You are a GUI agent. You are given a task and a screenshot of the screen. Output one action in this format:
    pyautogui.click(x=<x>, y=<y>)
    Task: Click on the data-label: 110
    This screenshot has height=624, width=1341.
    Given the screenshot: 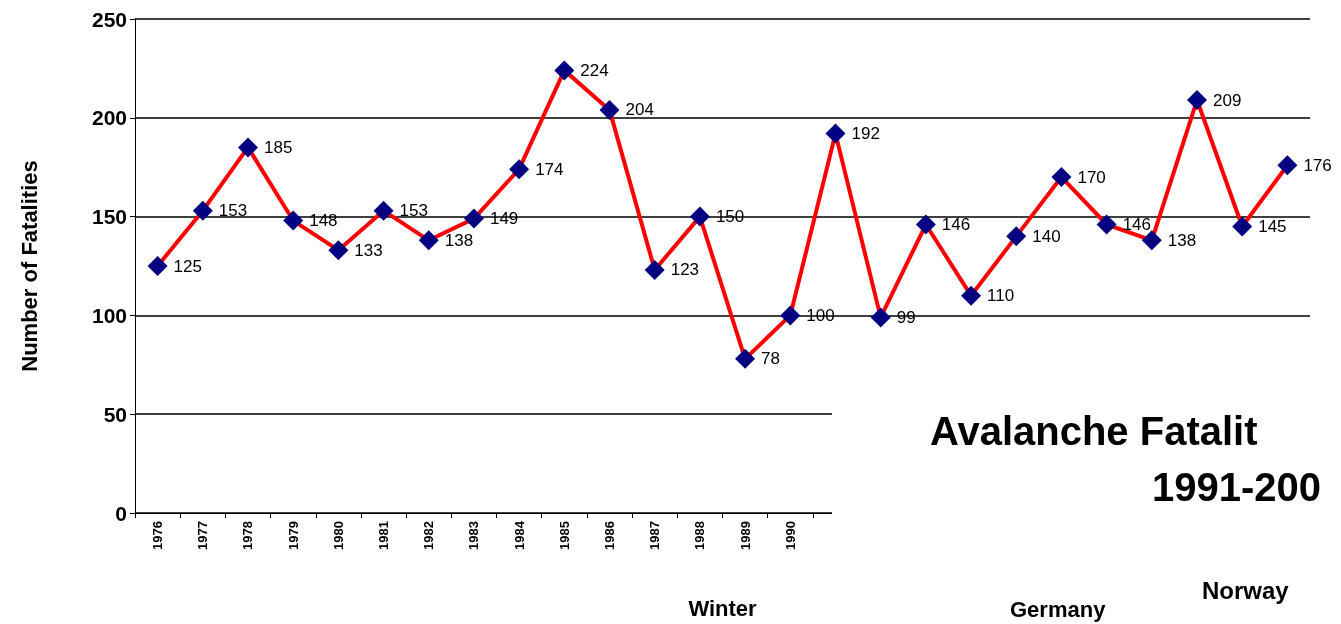 What is the action you would take?
    pyautogui.click(x=1001, y=296)
    